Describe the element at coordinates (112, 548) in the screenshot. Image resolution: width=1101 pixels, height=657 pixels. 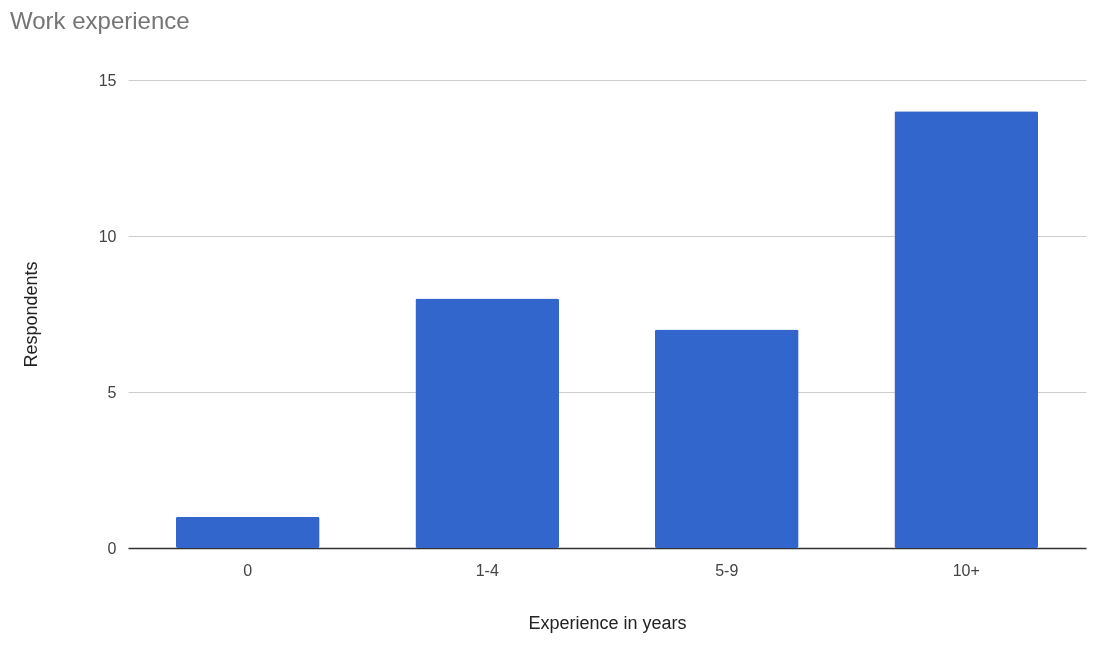
I see `y-tick-label: 0` at that location.